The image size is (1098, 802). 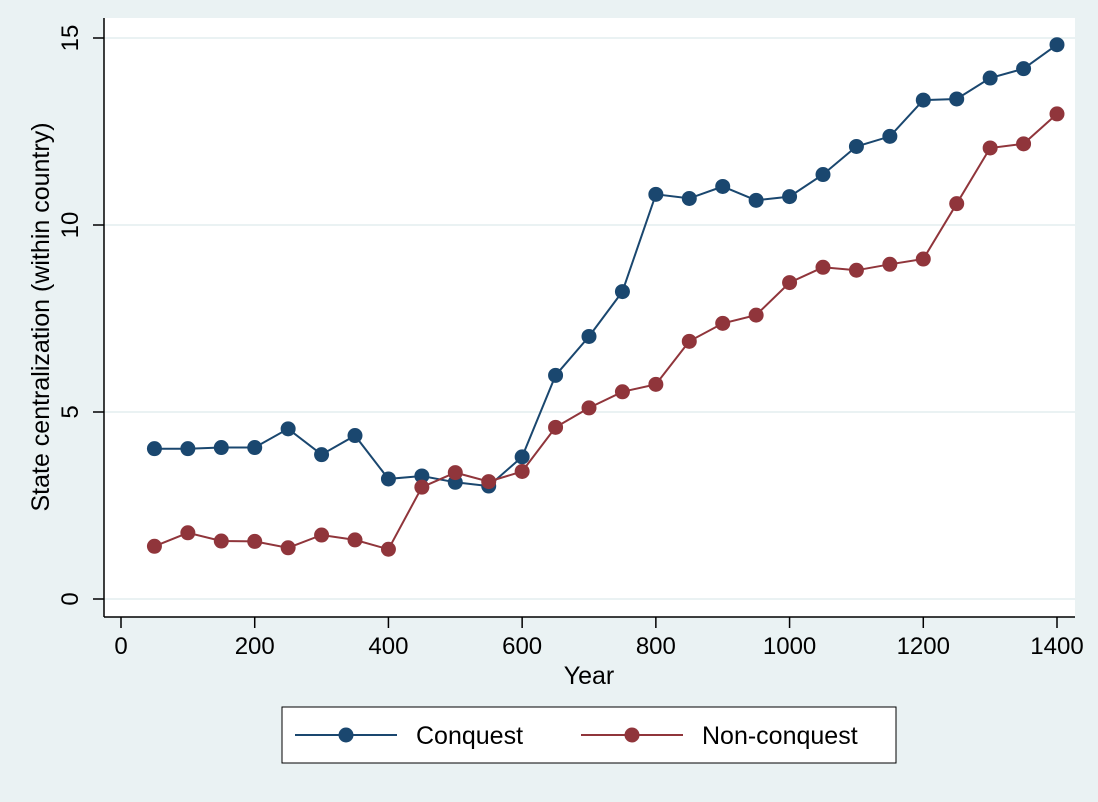 I want to click on legend-marker-non-conquest, so click(x=632, y=735).